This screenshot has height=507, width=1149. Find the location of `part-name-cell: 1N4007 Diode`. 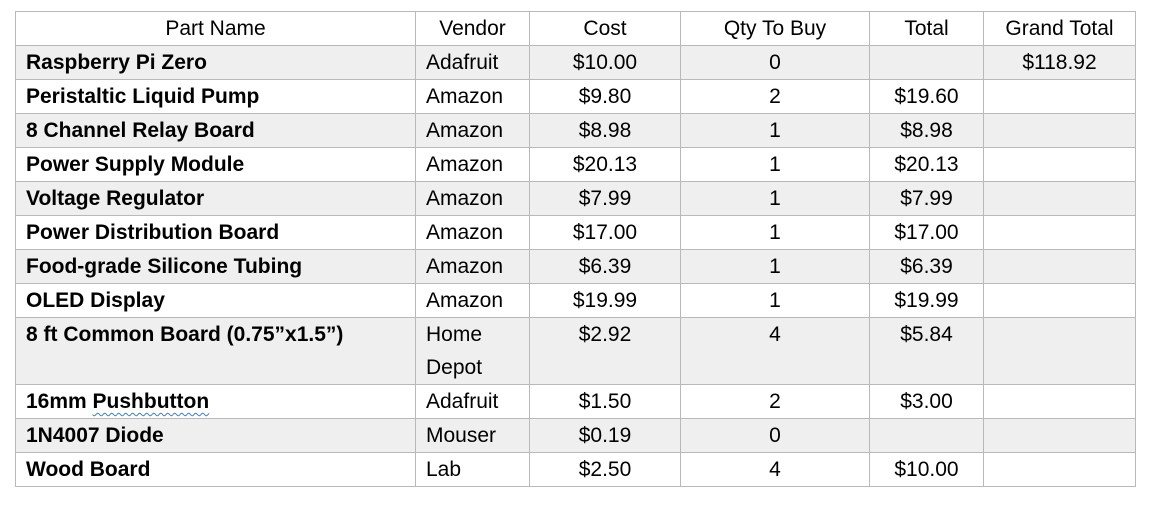

part-name-cell: 1N4007 Diode is located at coordinates (215, 435).